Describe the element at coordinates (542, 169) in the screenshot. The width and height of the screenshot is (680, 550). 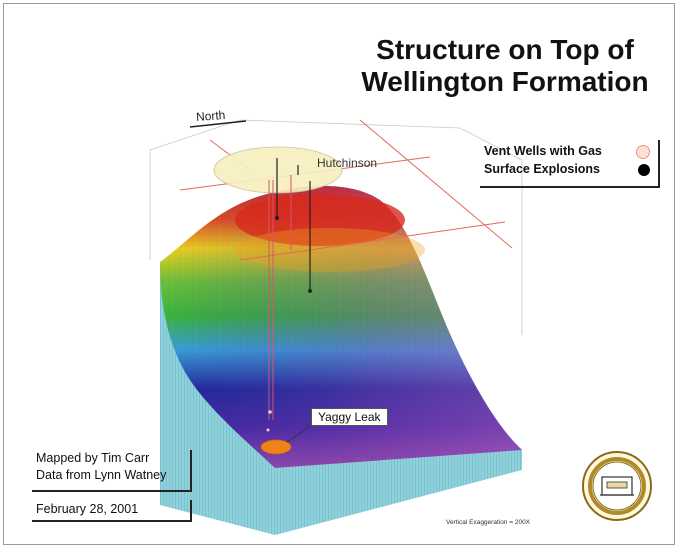
I see `legend-label-explosions: Surface Explosions` at that location.